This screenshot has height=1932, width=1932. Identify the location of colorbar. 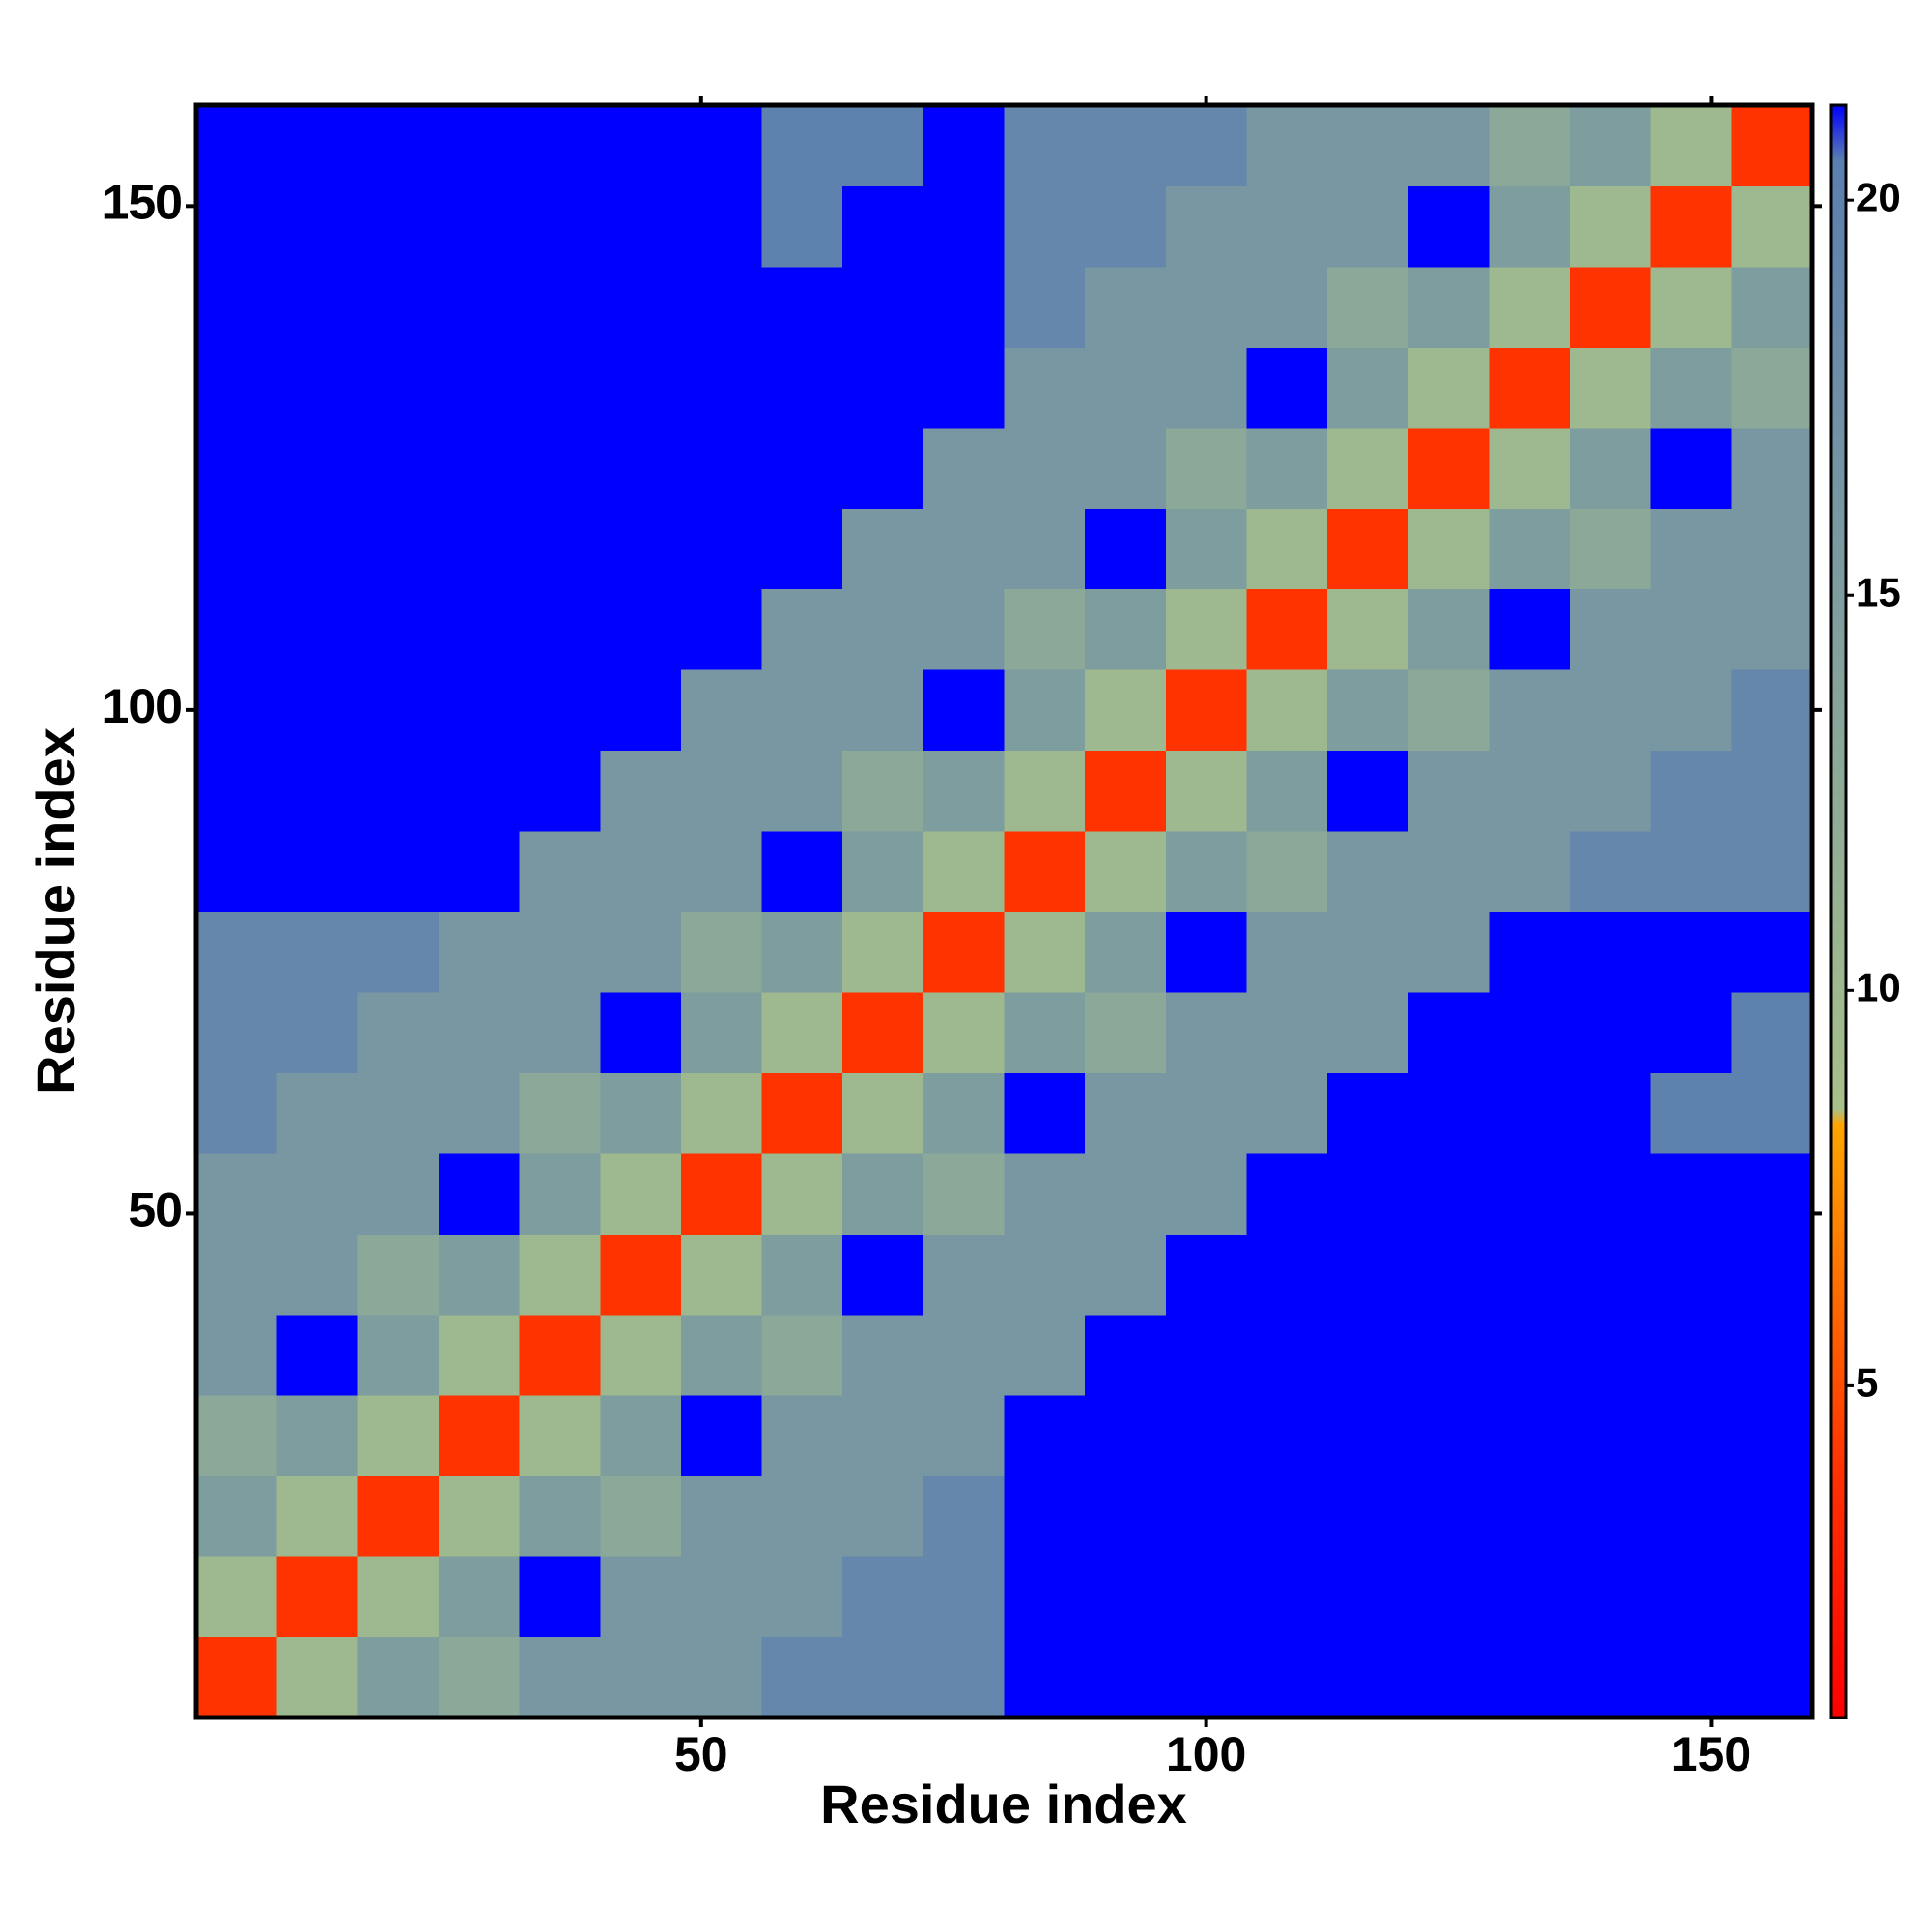
(1838, 911).